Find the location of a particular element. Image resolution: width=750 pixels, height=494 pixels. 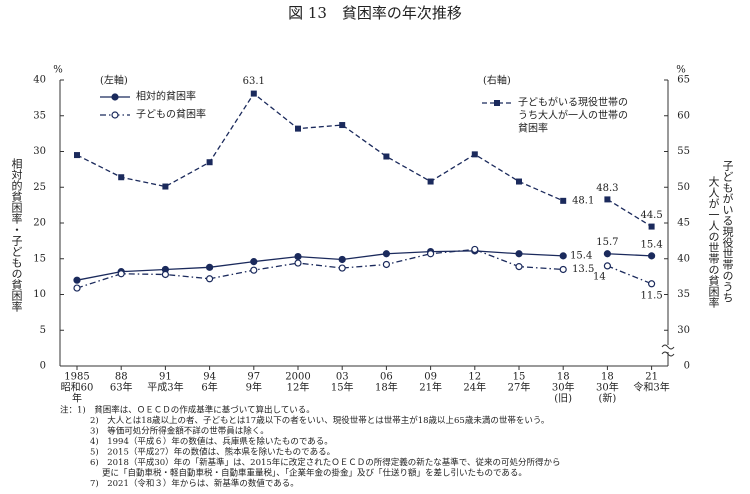

data-label: 48.3 is located at coordinates (607, 188).